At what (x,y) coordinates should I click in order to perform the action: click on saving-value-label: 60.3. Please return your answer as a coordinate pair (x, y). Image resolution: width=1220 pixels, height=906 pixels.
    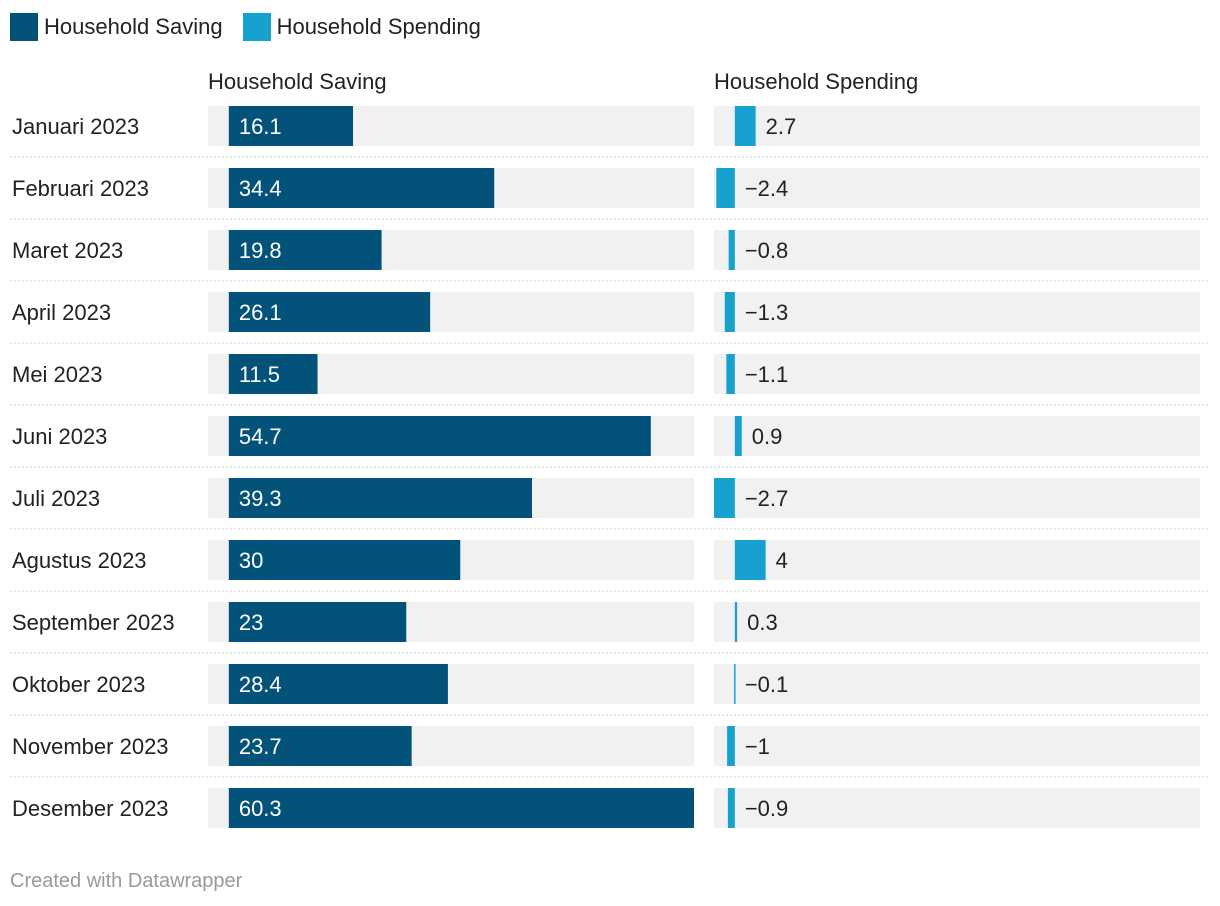
    Looking at the image, I should click on (260, 808).